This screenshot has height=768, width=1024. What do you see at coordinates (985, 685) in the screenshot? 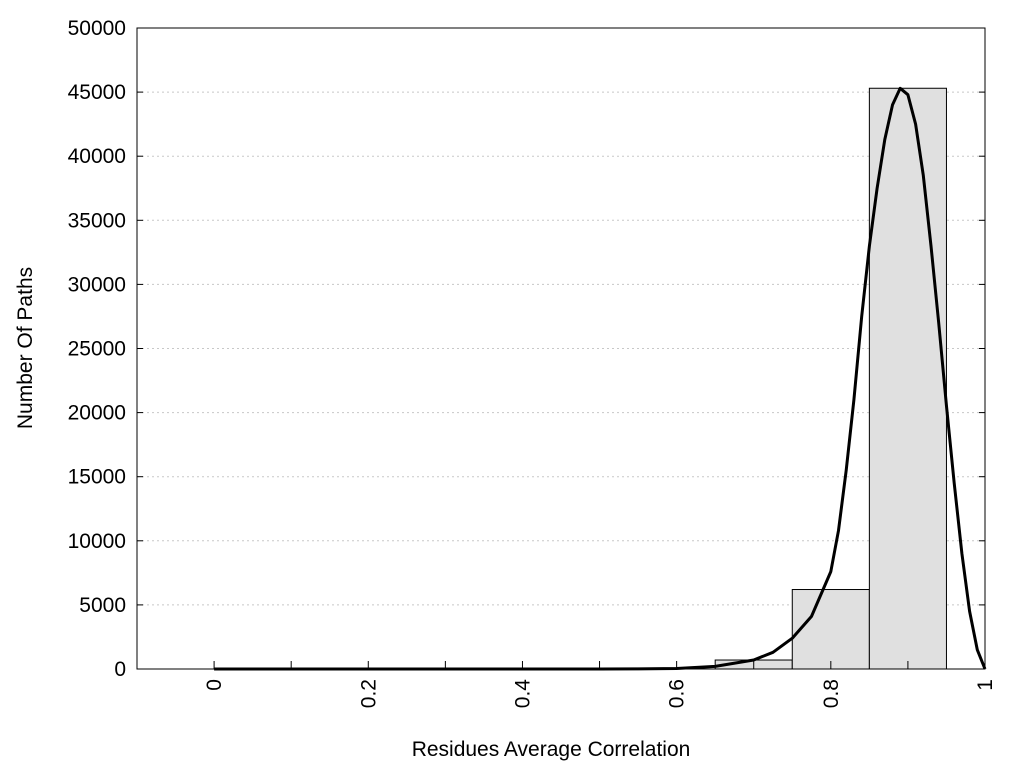
I see `x-tick-label: 1` at bounding box center [985, 685].